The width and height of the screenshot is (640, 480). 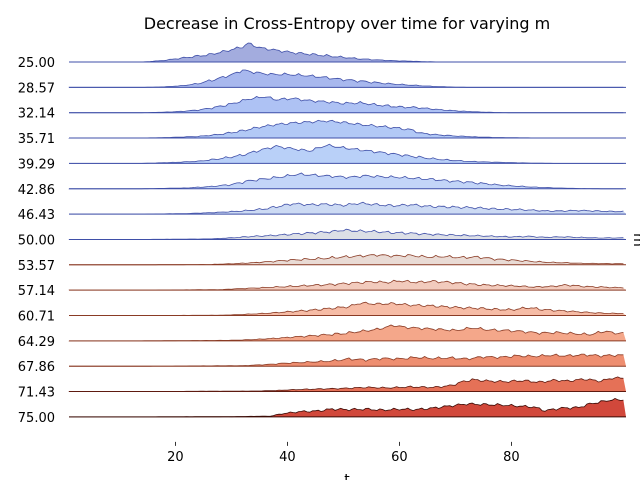 I want to click on ridge-area-71.43, so click(x=347, y=384).